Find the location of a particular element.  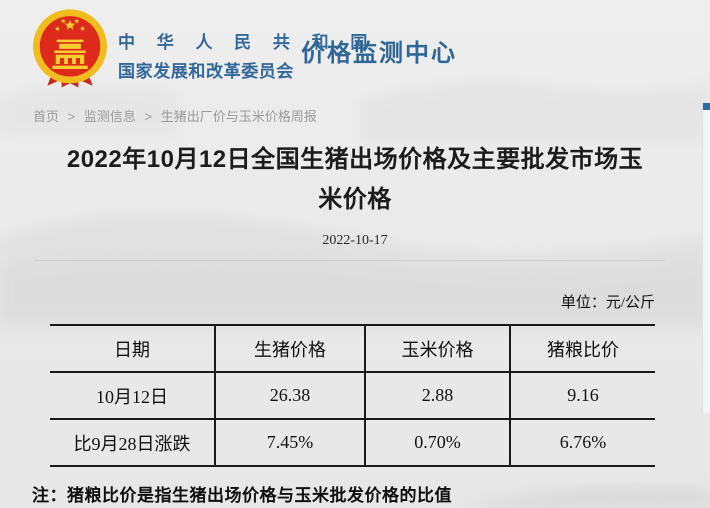

table-row: 10月12日 26.38 2.88 9.16 is located at coordinates (352, 395).